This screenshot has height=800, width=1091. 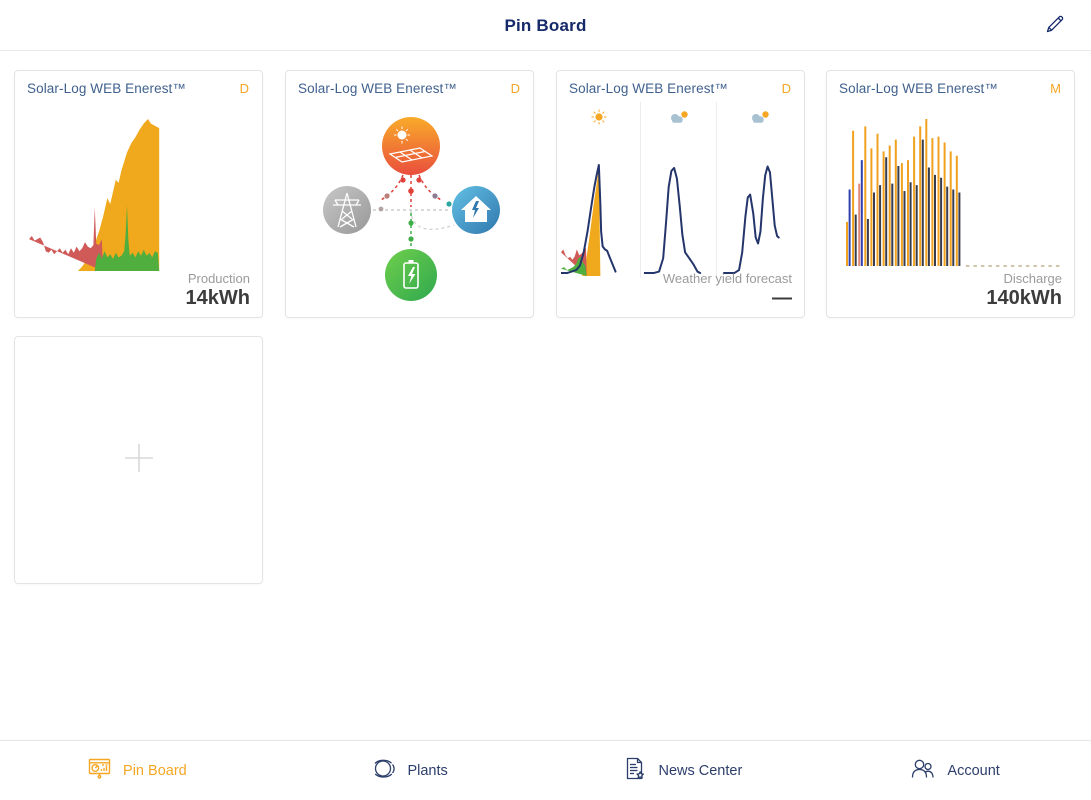 I want to click on nav-item-pin-board: Pin Board, so click(x=136, y=770).